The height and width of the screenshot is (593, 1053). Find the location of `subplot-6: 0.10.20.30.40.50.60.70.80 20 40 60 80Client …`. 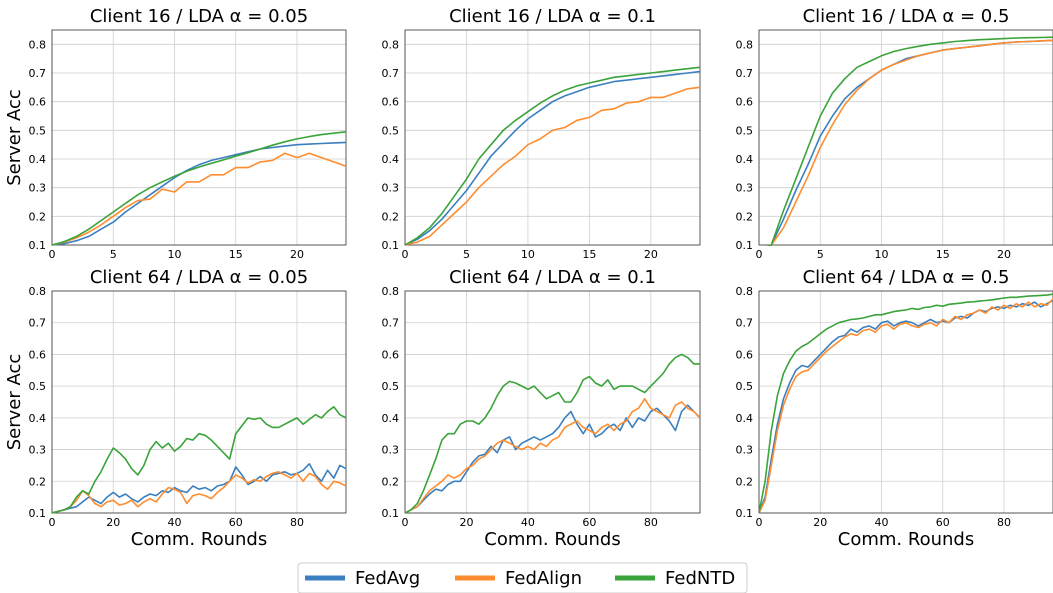

subplot-6: 0.10.20.30.40.50.60.70.80 20 40 60 80Client … is located at coordinates (894, 408).